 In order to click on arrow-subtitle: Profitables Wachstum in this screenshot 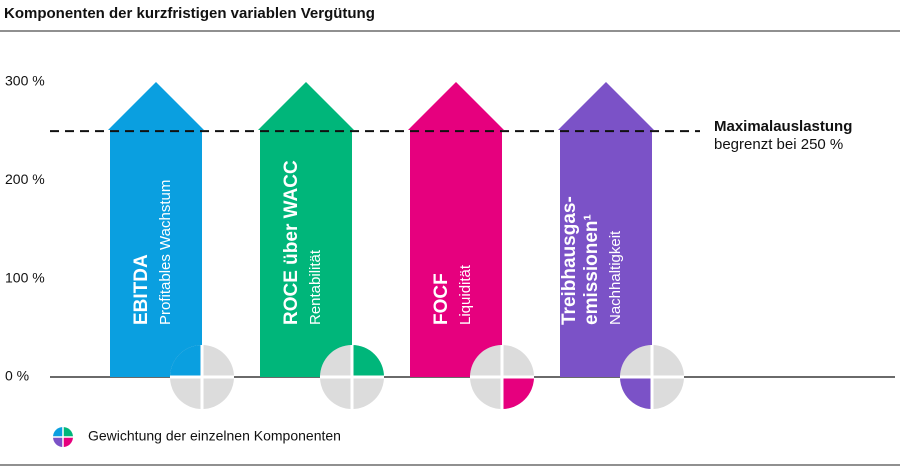, I will do `click(165, 252)`.